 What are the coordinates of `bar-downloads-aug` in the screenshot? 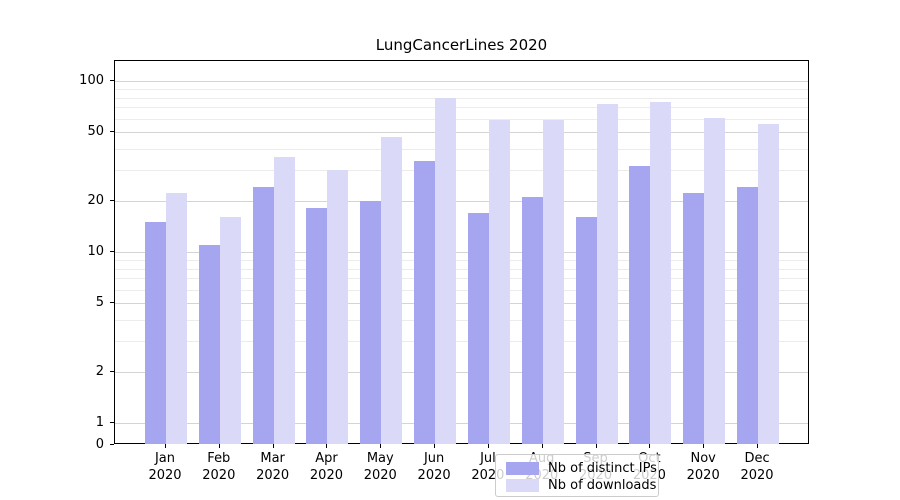 It's located at (553, 282).